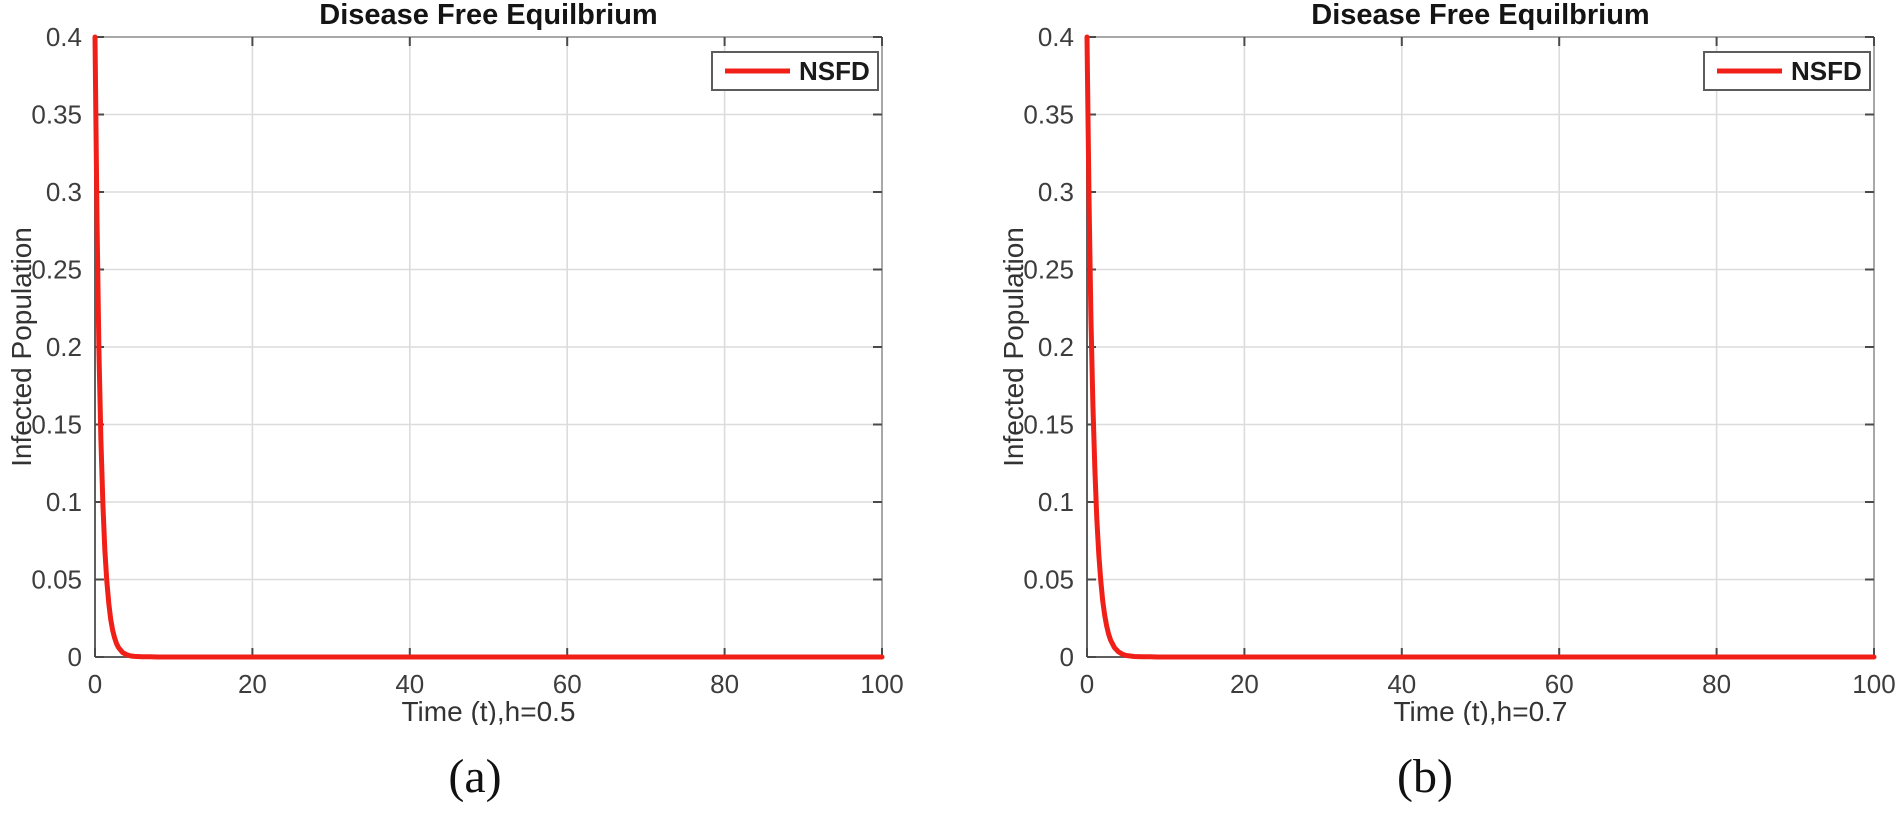  What do you see at coordinates (1480, 710) in the screenshot?
I see `x-axis-label: Time (t),h=0.7` at bounding box center [1480, 710].